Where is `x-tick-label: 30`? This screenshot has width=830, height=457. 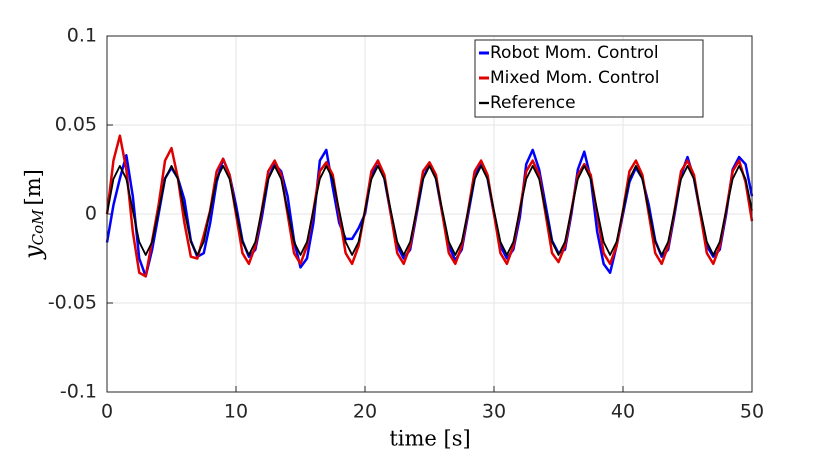 x-tick-label: 30 is located at coordinates (494, 412).